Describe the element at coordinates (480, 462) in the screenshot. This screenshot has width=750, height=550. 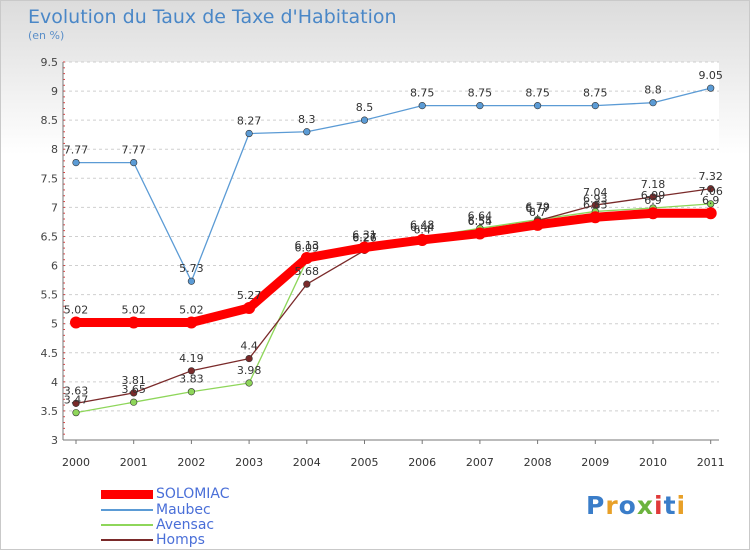
I see `x-tick-label: 2007` at that location.